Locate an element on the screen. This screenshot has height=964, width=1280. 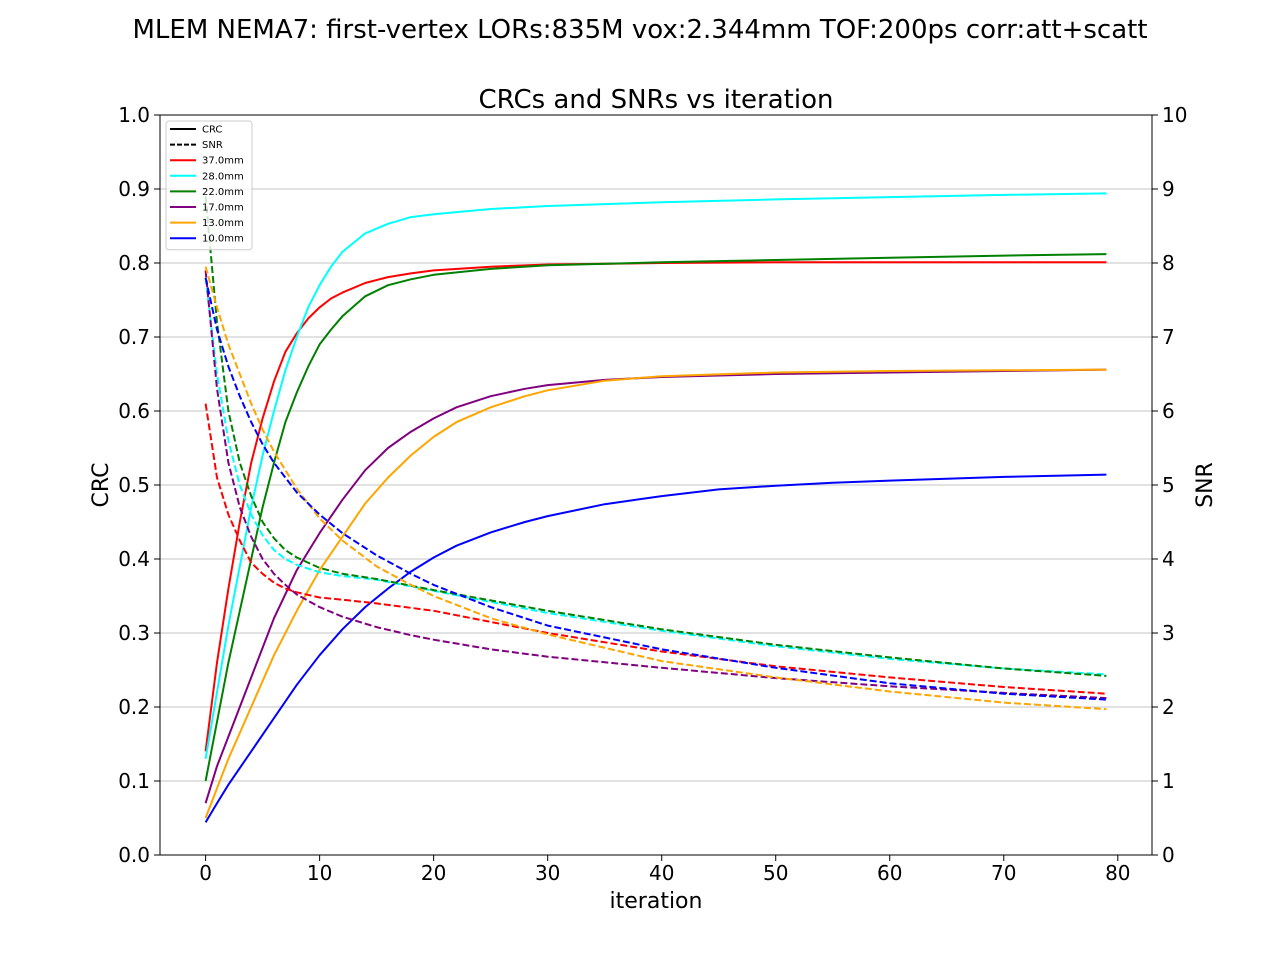
x-tick-label: 20 is located at coordinates (433, 873).